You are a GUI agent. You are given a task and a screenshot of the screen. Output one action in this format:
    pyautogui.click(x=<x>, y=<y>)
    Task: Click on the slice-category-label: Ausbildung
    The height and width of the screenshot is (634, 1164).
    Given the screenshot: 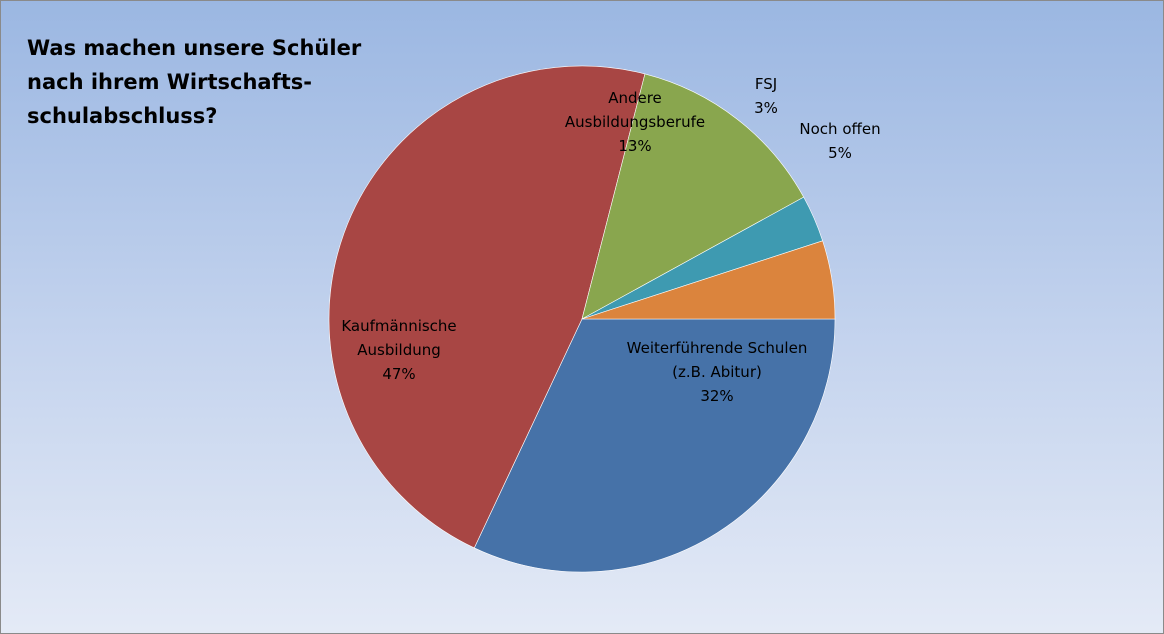 What is the action you would take?
    pyautogui.click(x=399, y=350)
    